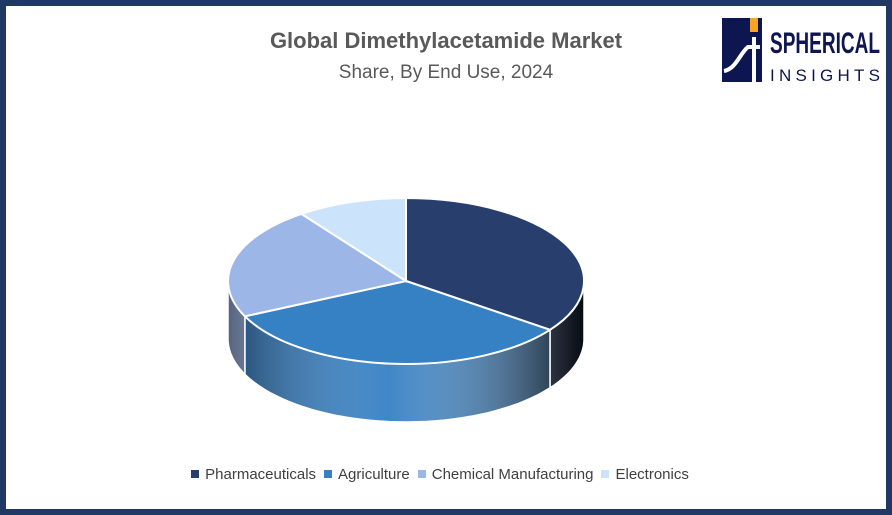 The height and width of the screenshot is (515, 892). What do you see at coordinates (446, 40) in the screenshot?
I see `chart-title: Global Dimethylacetamide Market` at bounding box center [446, 40].